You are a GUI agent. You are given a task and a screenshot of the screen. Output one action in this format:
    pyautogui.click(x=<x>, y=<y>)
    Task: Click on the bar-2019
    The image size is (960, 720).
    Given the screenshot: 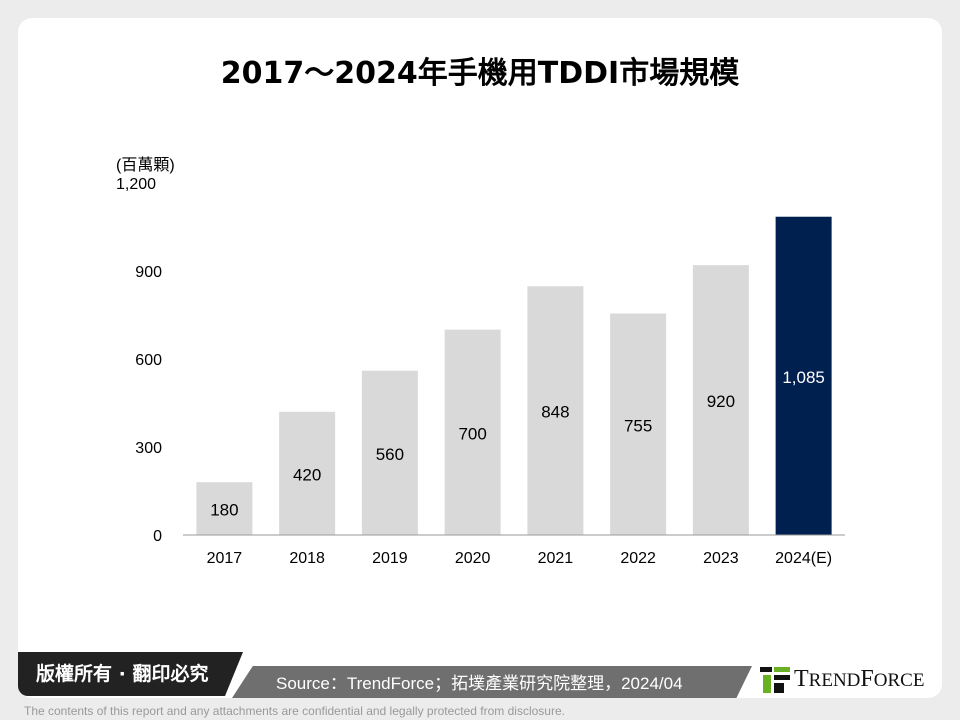 What is the action you would take?
    pyautogui.click(x=389, y=452)
    